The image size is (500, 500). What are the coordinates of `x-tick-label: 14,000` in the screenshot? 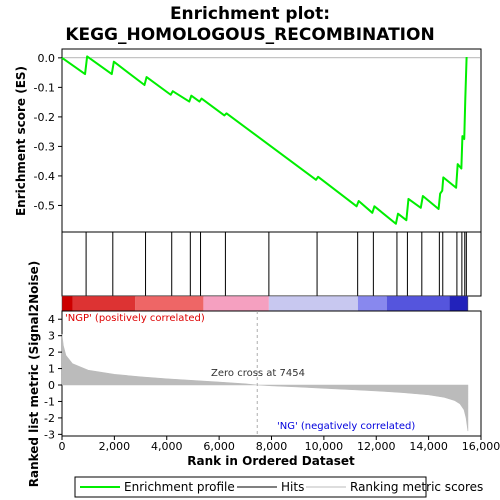 It's located at (428, 446).